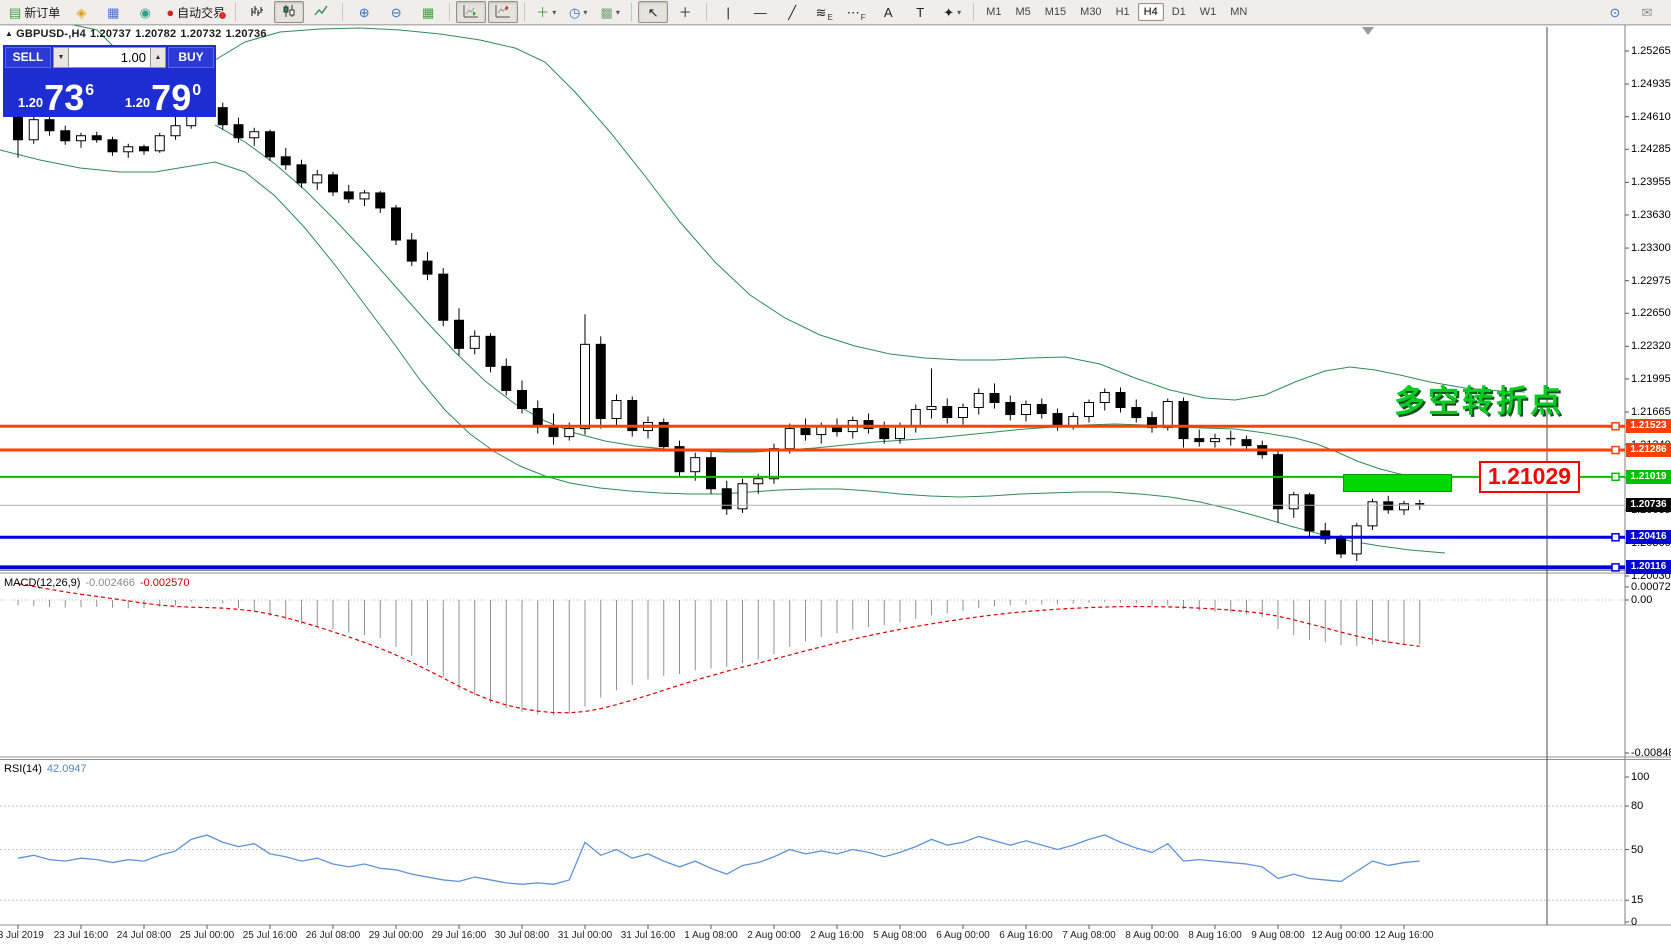  I want to click on navigator-icon: ◉, so click(145, 12).